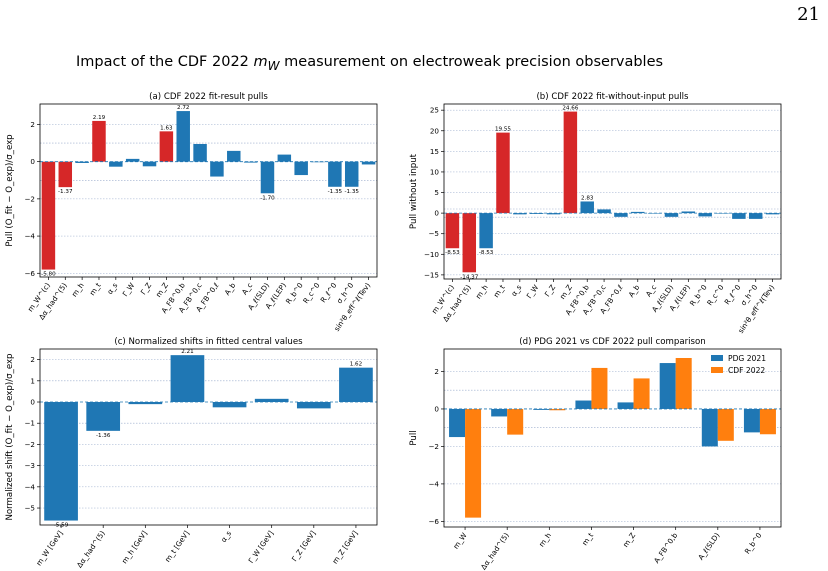  I want to click on x-tick-label: Γ_W, so click(128, 289).